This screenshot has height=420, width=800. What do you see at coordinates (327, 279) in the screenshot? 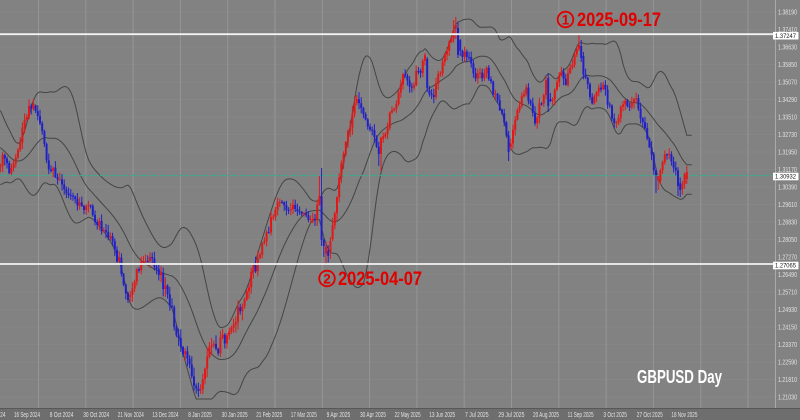
I see `svg-text: 2` at bounding box center [327, 279].